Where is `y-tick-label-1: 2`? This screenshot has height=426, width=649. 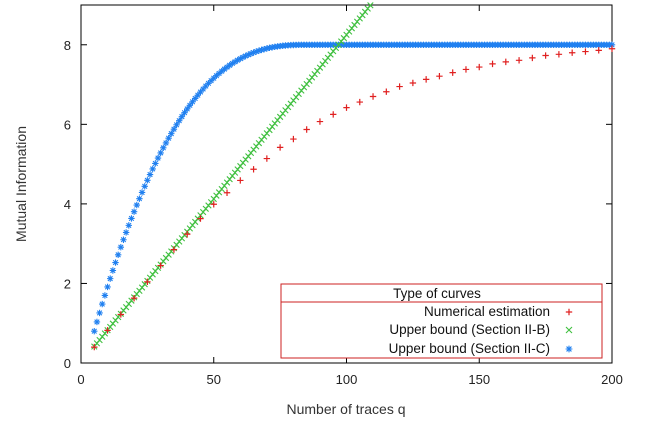 y-tick-label-1: 2 is located at coordinates (67, 283).